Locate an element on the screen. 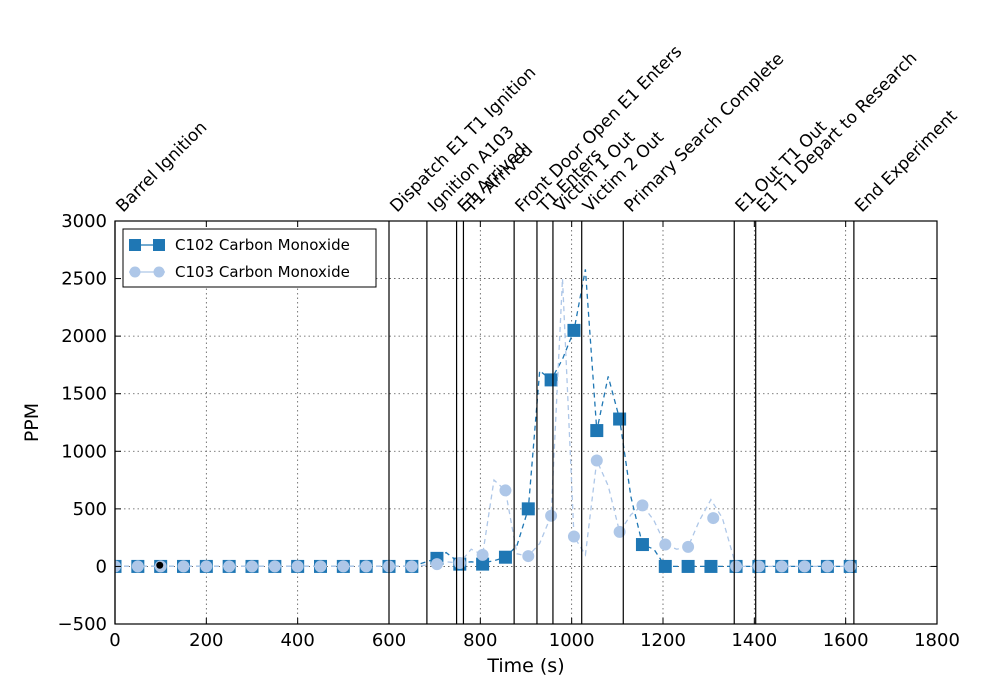 This screenshot has width=1000, height=700. y-tick-label: 1500 is located at coordinates (84, 394).